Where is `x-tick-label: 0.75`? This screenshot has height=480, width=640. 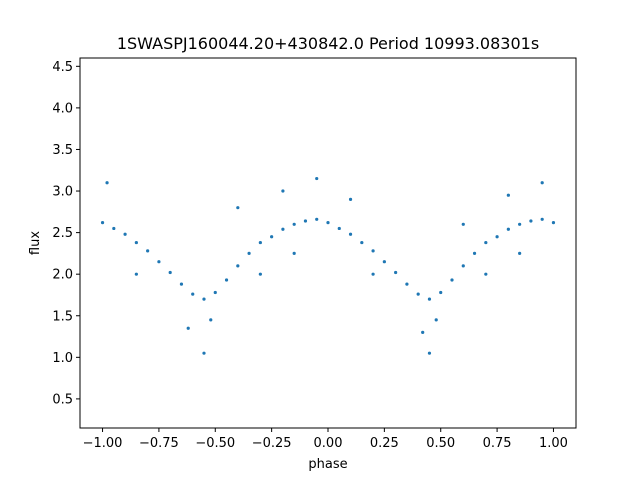 x-tick-label: 0.75 is located at coordinates (497, 443).